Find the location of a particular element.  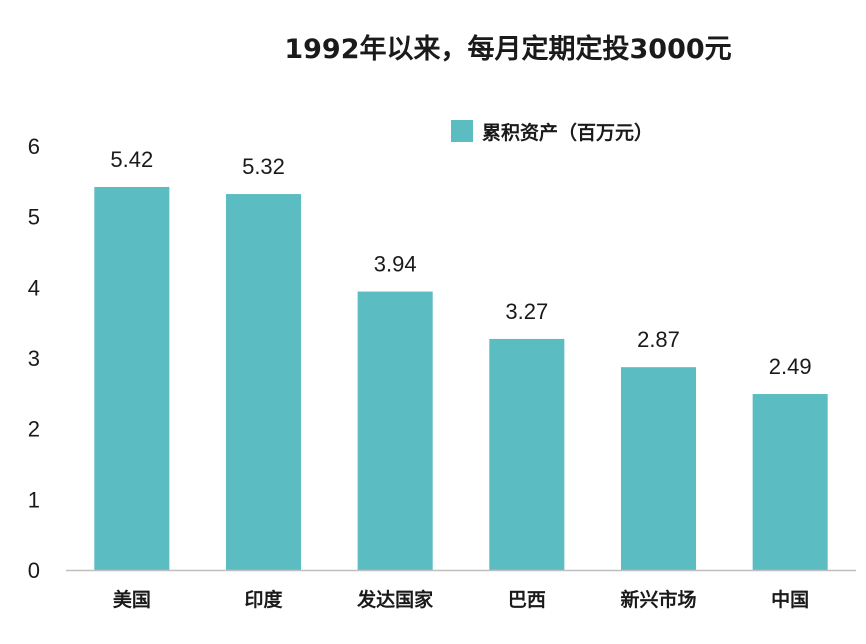

legend-label: 累积资产（百万元） is located at coordinates (567, 132).